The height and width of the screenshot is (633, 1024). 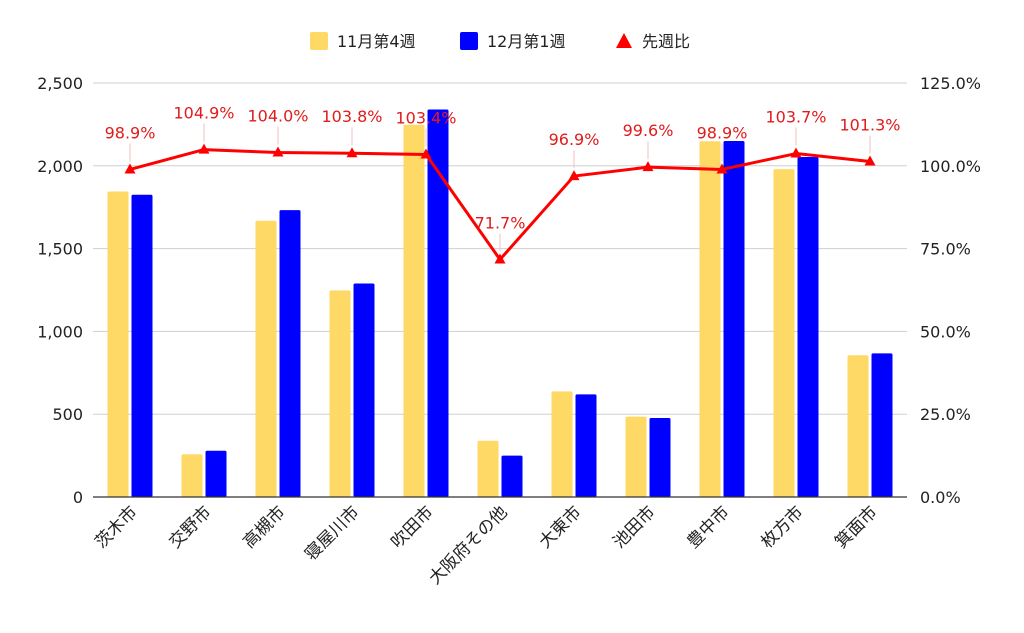 I want to click on legend-item: 11月第4週, so click(x=363, y=41).